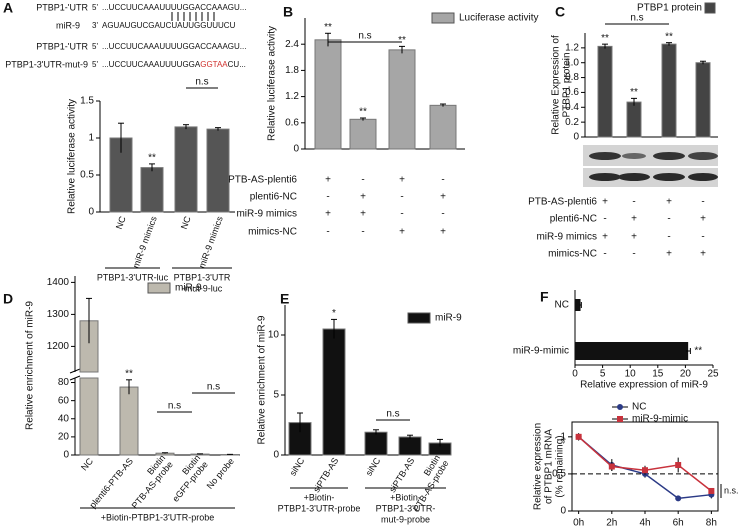 Image resolution: width=745 pixels, height=531 pixels. I want to click on x-tick-label: 0h, so click(578, 523).